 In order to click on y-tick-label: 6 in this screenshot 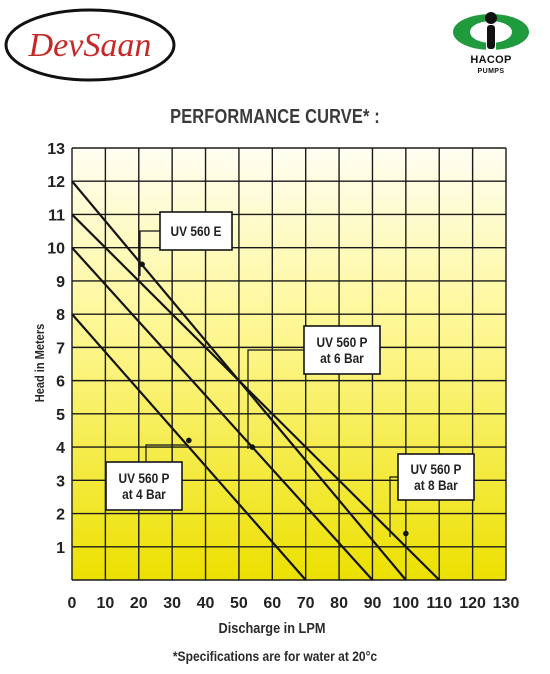, I will do `click(60, 382)`.